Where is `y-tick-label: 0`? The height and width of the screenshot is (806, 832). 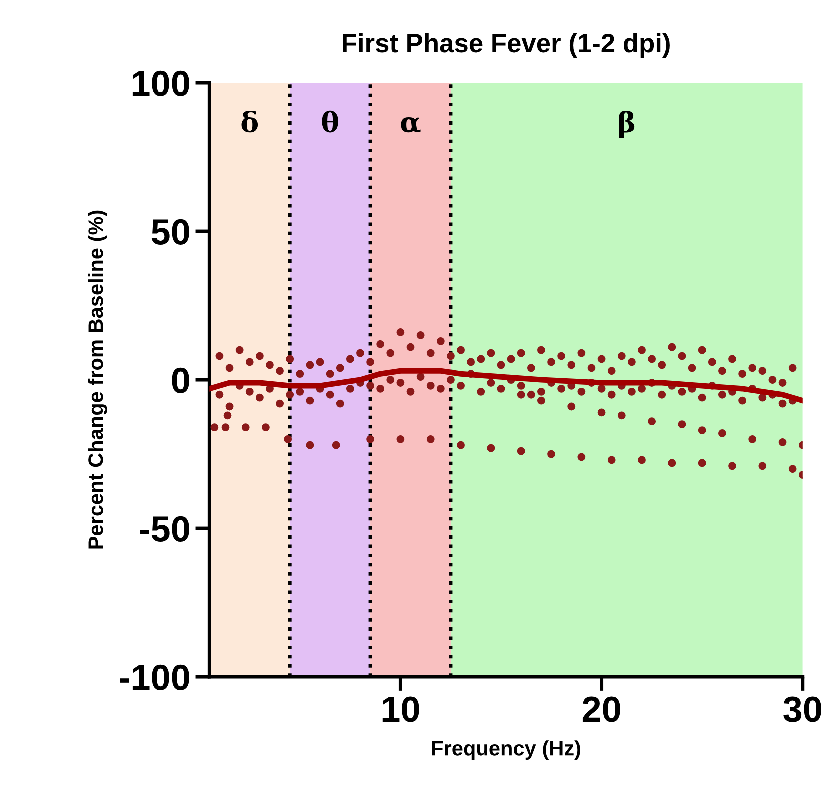 y-tick-label: 0 is located at coordinates (181, 381).